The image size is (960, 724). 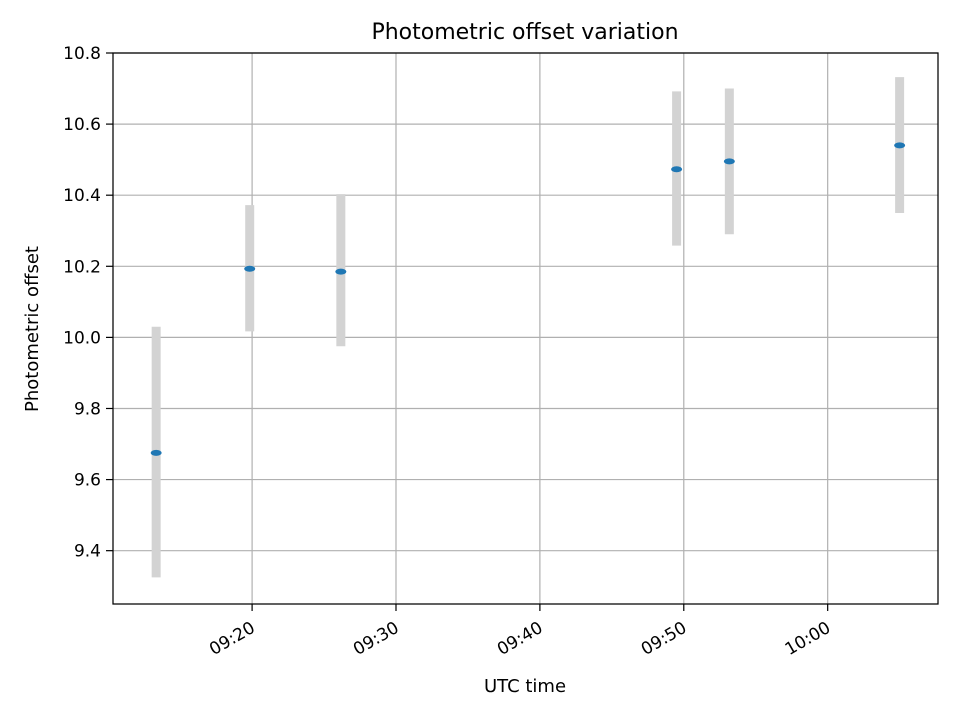 I want to click on y-tick-label: 9.4, so click(x=87, y=552).